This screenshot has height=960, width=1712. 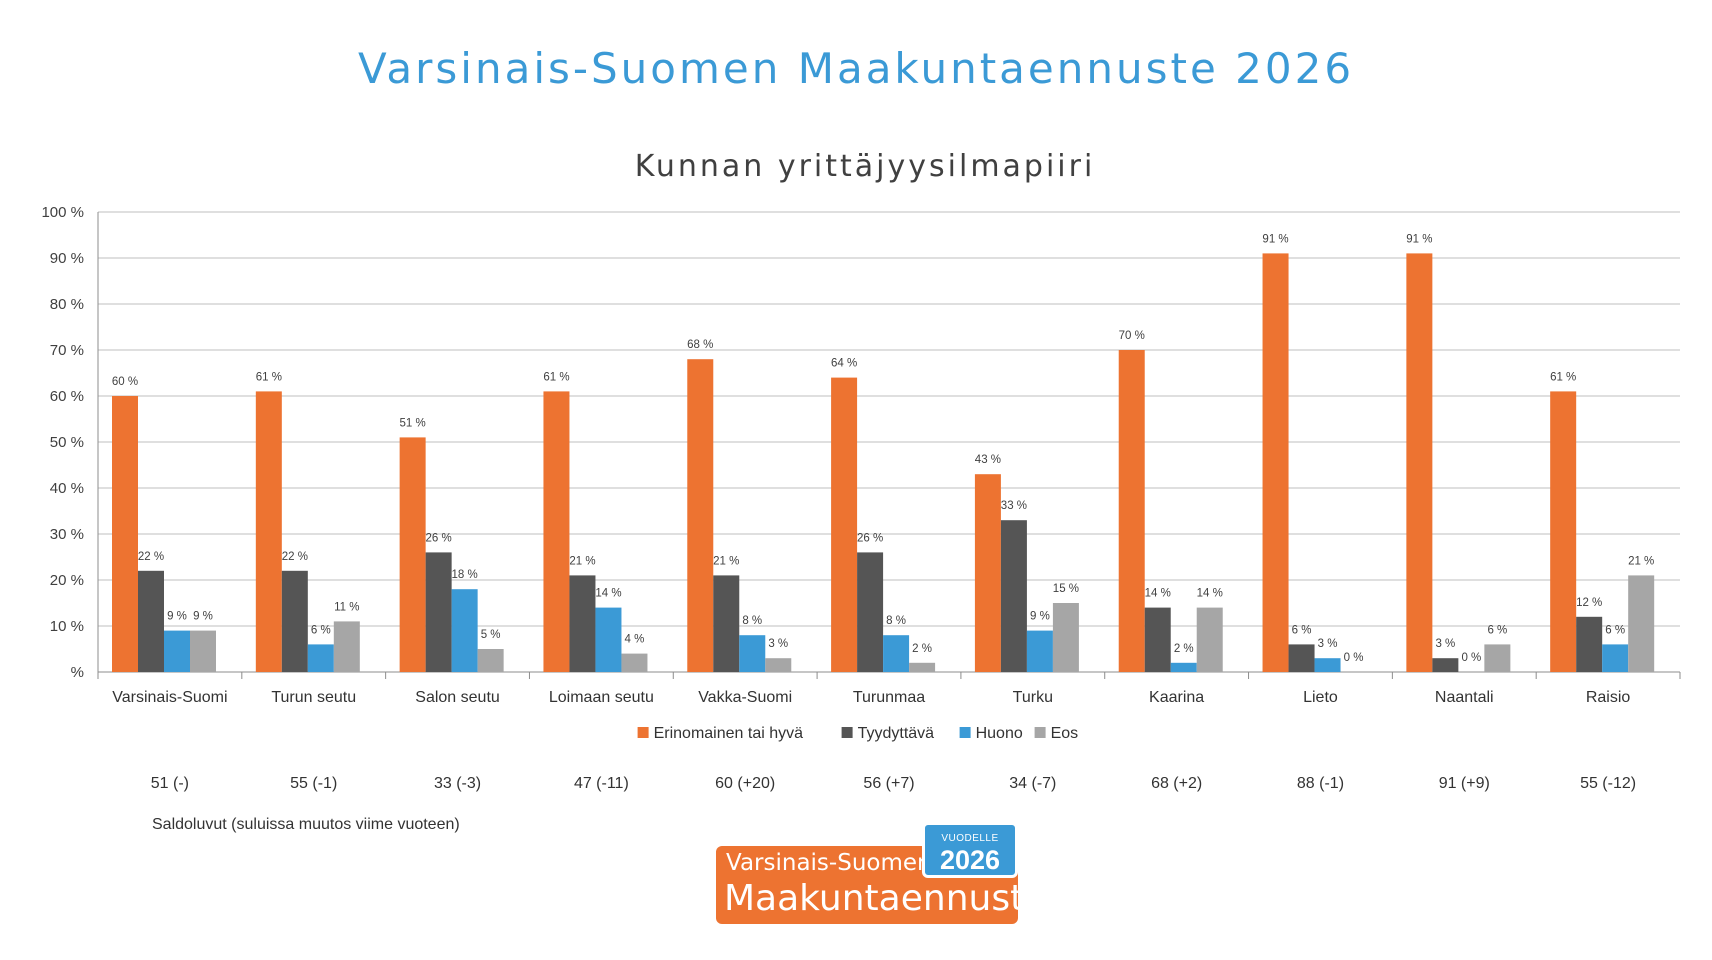 I want to click on legend-label: Tyydyttävä, so click(x=896, y=733).